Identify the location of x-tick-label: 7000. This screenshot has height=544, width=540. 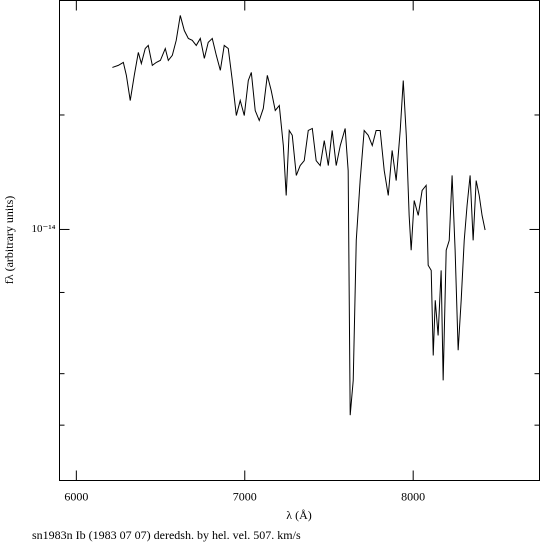
(245, 496).